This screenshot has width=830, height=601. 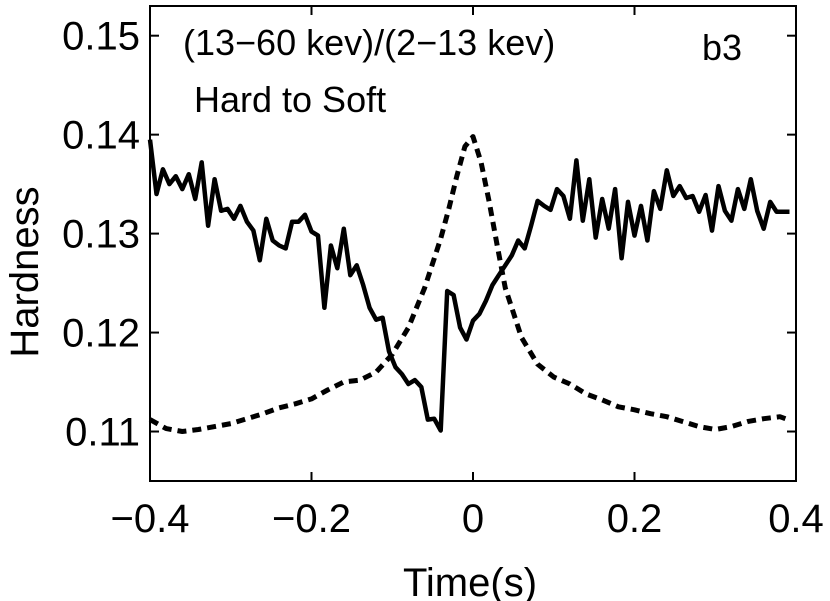 I want to click on annotation-ratio: (13−60 kev)/(2−13 kev), so click(x=369, y=42).